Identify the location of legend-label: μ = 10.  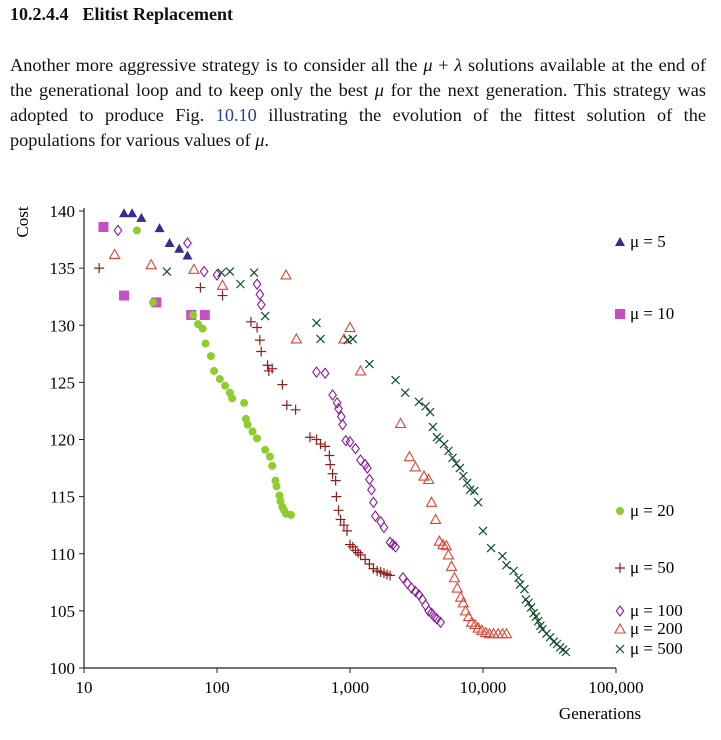
(652, 313).